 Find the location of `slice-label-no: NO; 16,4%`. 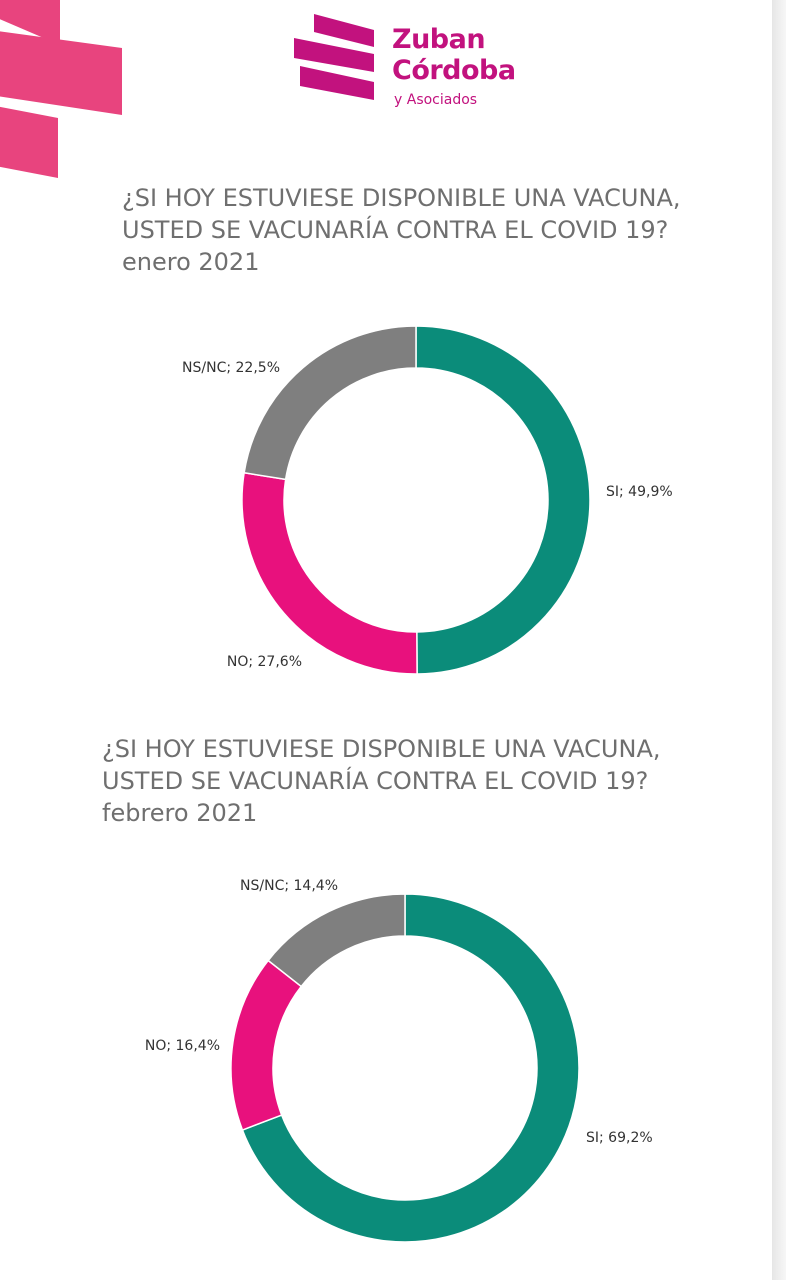

slice-label-no: NO; 16,4% is located at coordinates (182, 1046).